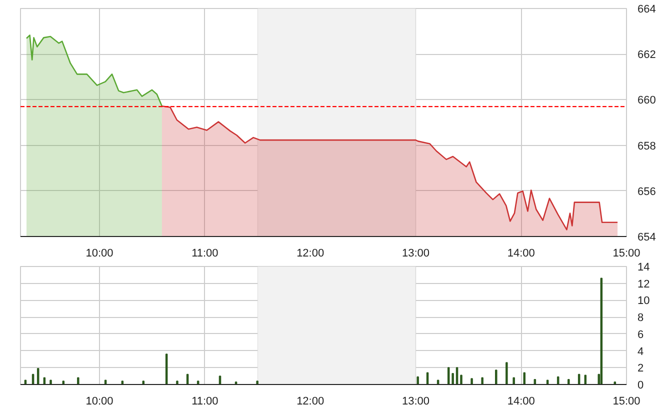  Describe the element at coordinates (644, 268) in the screenshot. I see `y-tick-label: 14` at that location.